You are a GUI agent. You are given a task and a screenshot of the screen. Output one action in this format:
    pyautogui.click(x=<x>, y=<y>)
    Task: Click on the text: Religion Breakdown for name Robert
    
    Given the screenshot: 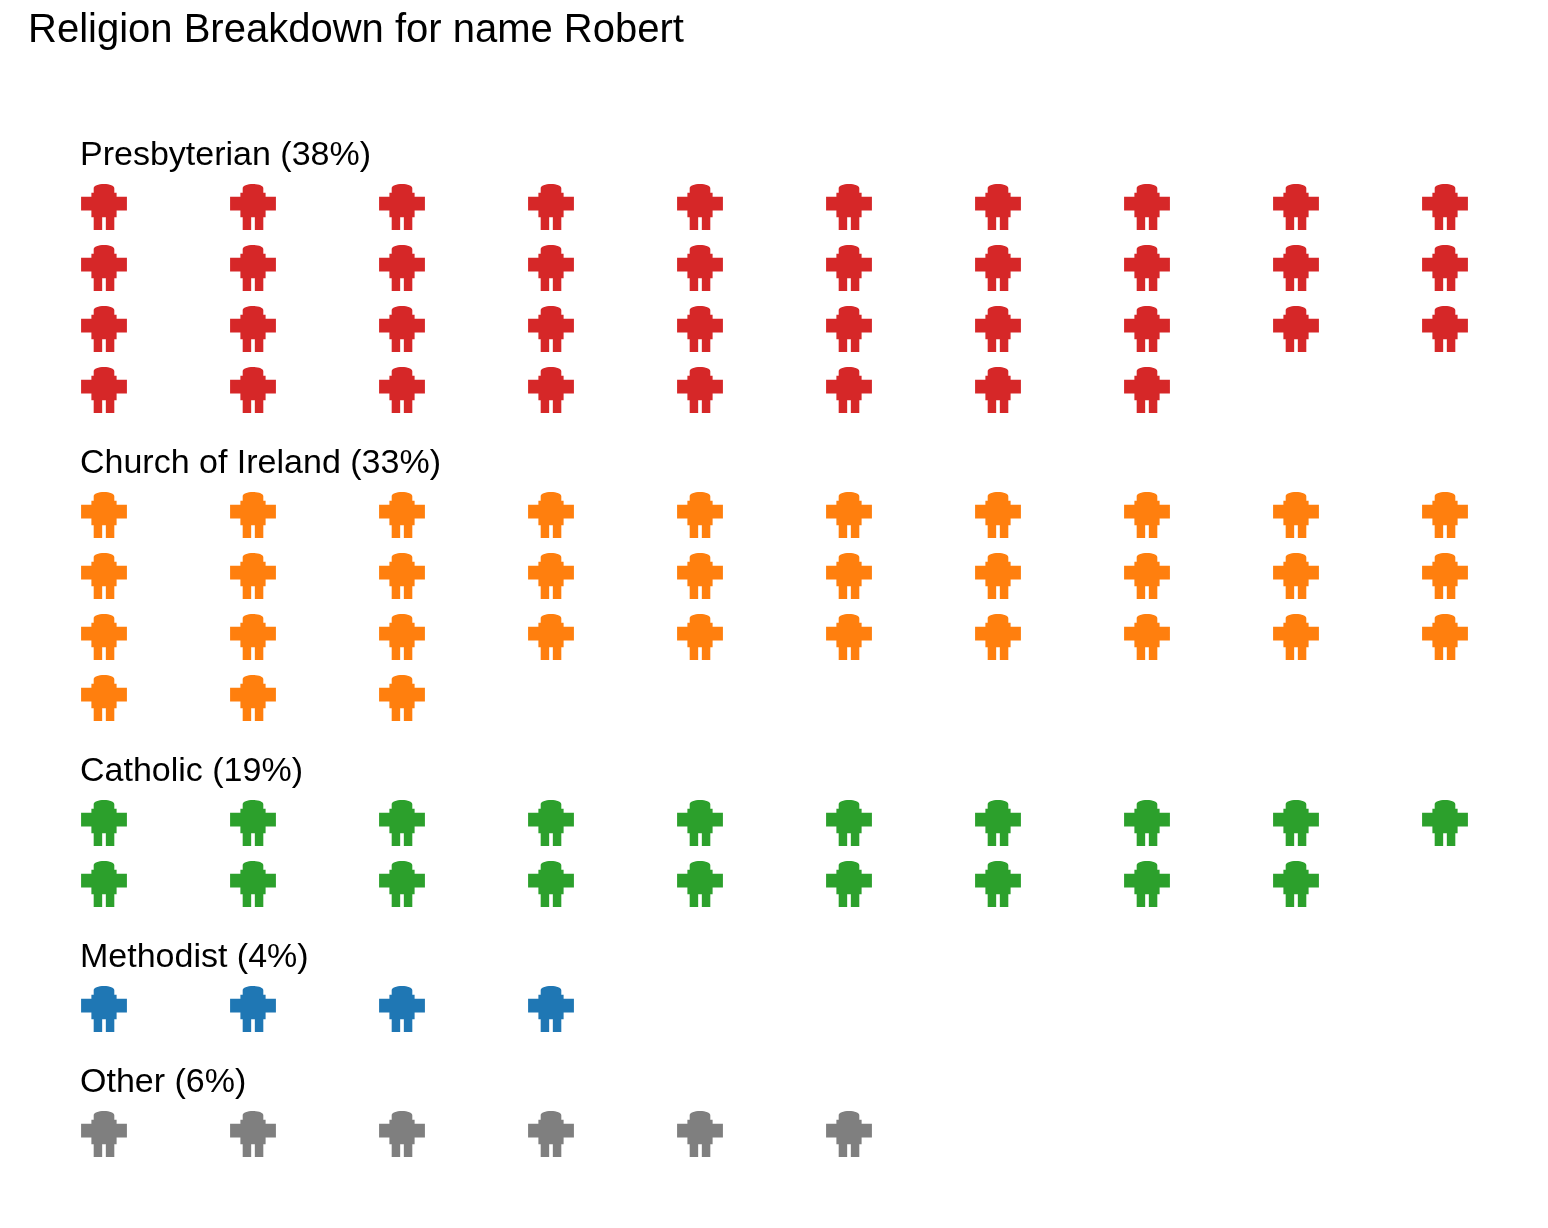 What is the action you would take?
    pyautogui.click(x=356, y=28)
    